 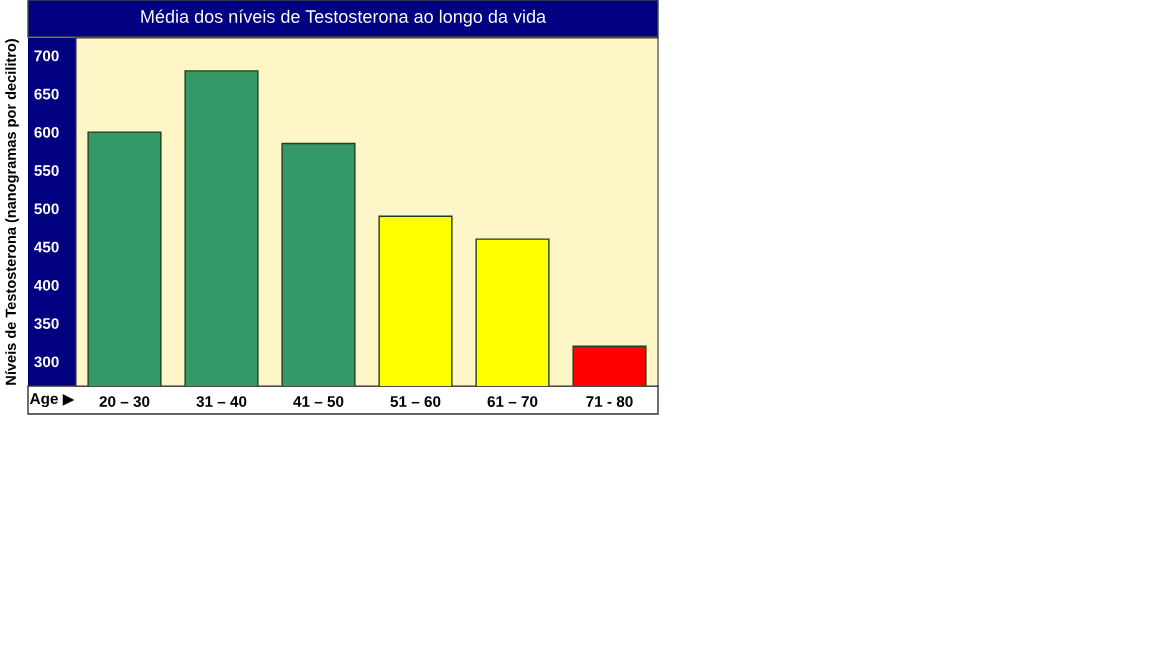 I want to click on y-tick-label: 350, so click(x=46, y=323).